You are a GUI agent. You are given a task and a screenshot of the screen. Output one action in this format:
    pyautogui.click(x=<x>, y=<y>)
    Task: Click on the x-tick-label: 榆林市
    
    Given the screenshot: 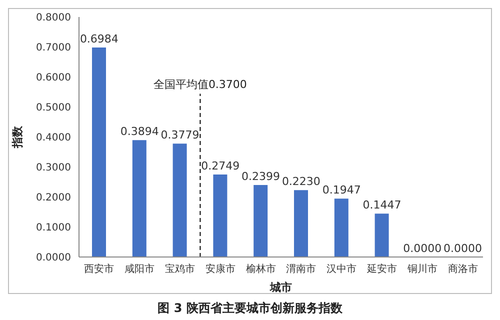 What is the action you would take?
    pyautogui.click(x=261, y=269)
    